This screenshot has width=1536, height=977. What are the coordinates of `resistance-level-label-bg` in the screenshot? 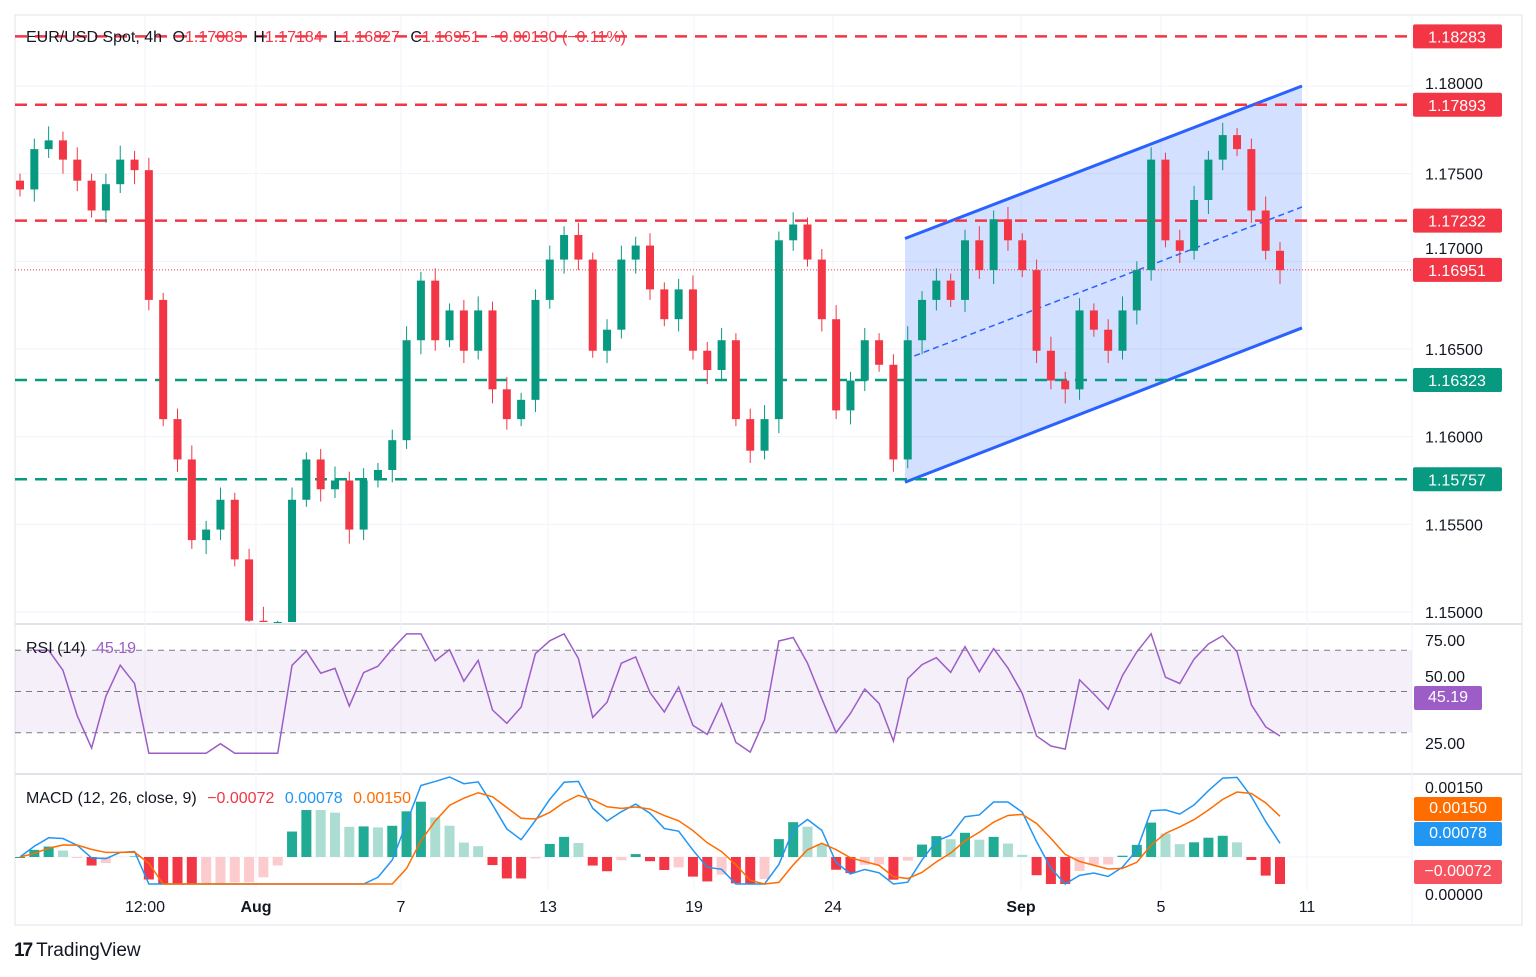 It's located at (1457, 36).